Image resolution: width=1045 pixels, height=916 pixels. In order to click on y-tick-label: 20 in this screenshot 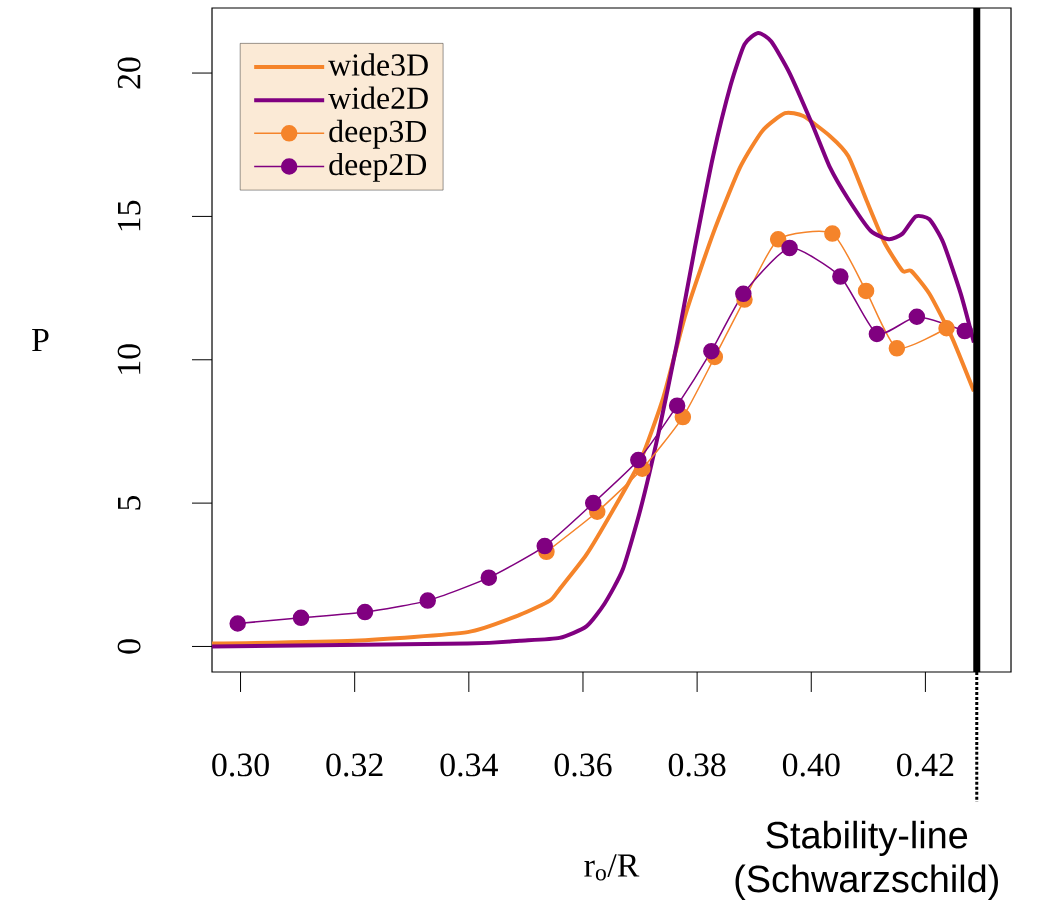, I will do `click(129, 73)`.